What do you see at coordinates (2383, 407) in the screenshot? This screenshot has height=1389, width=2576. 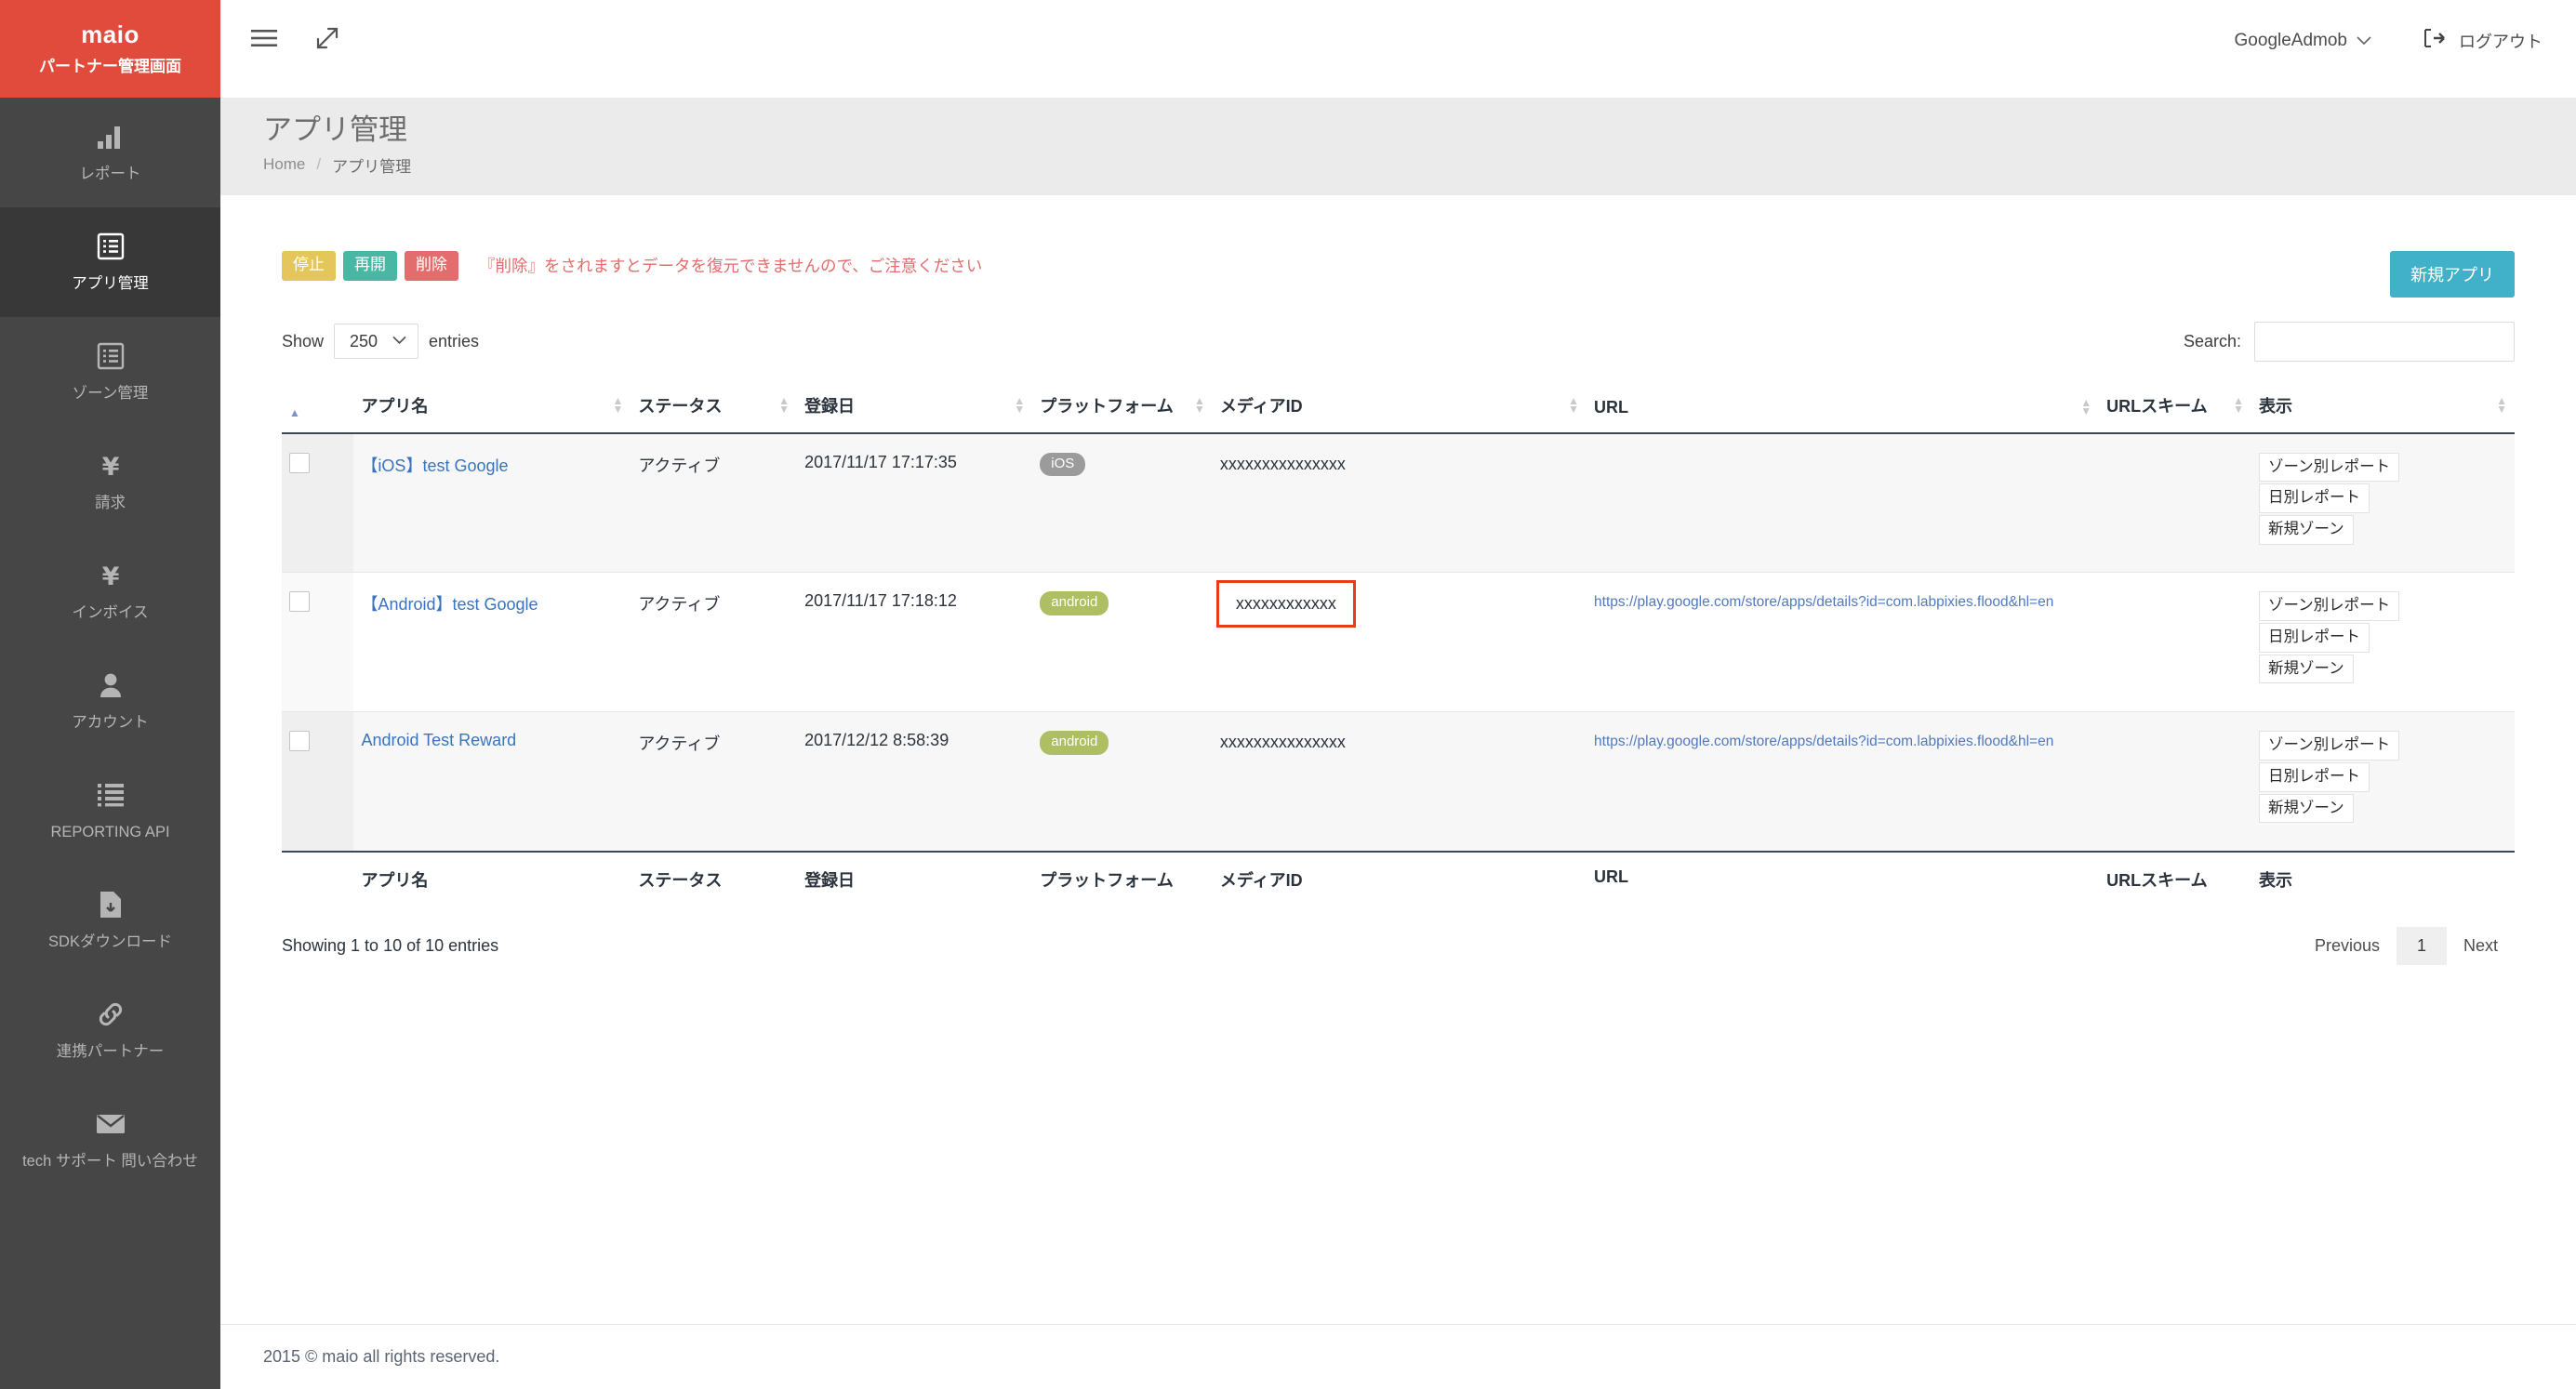 I see `th-display: 表示 ▲ ▼` at bounding box center [2383, 407].